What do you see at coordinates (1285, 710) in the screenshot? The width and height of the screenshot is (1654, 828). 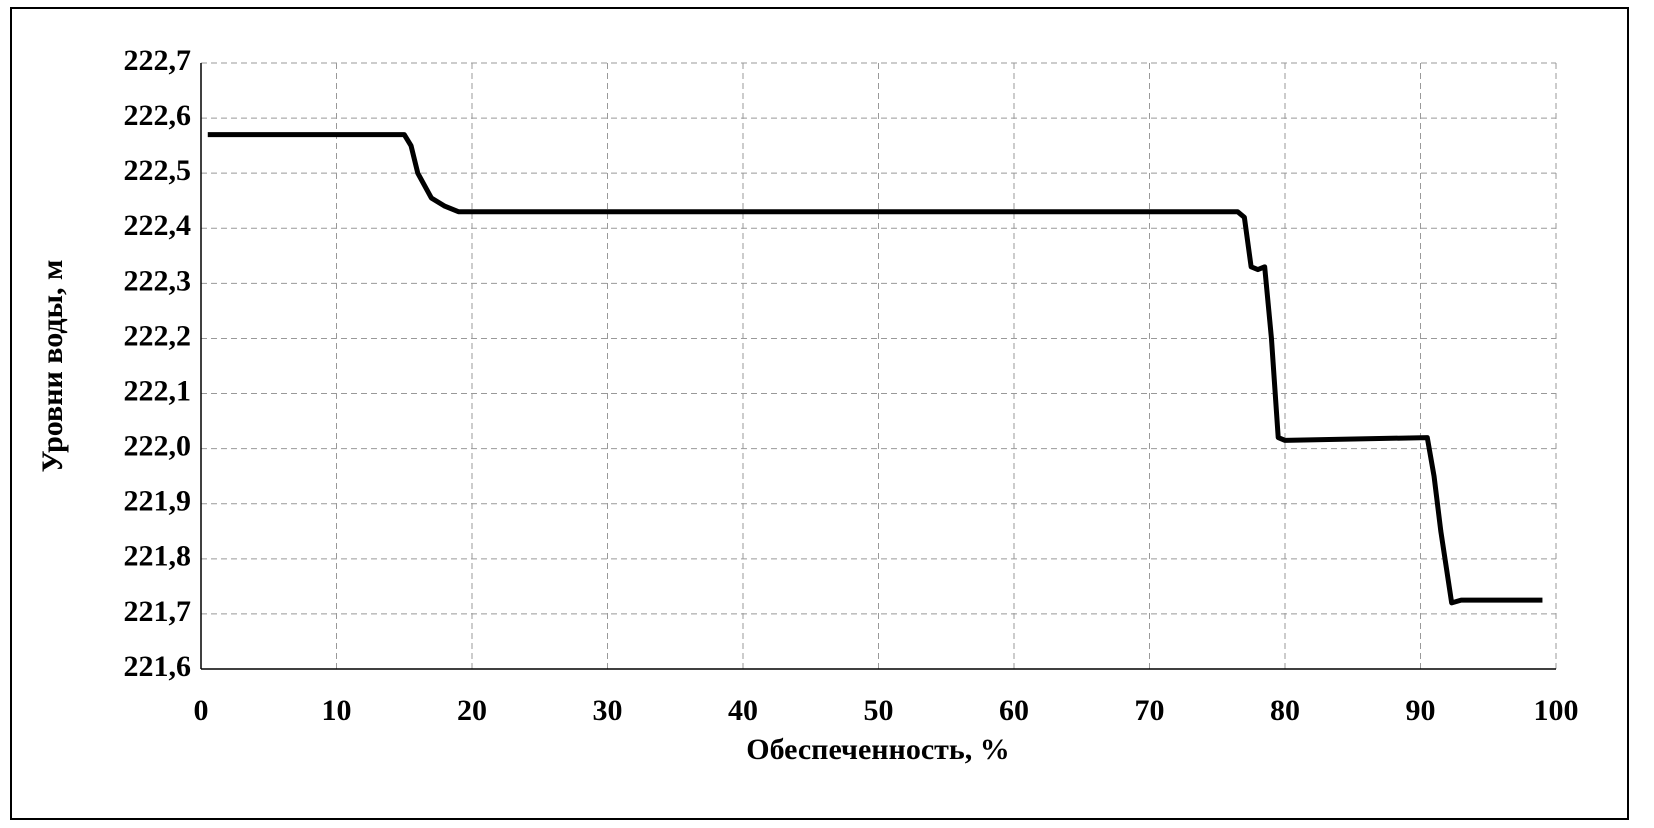 I see `x-tick-label: 80` at bounding box center [1285, 710].